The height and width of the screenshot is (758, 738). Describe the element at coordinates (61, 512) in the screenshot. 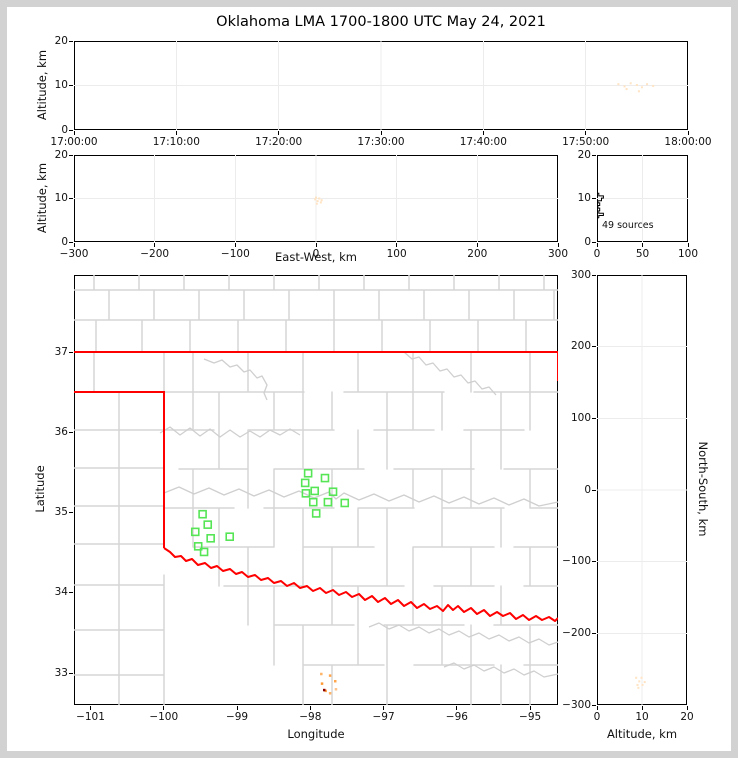

I see `y-tick-label: 35` at that location.